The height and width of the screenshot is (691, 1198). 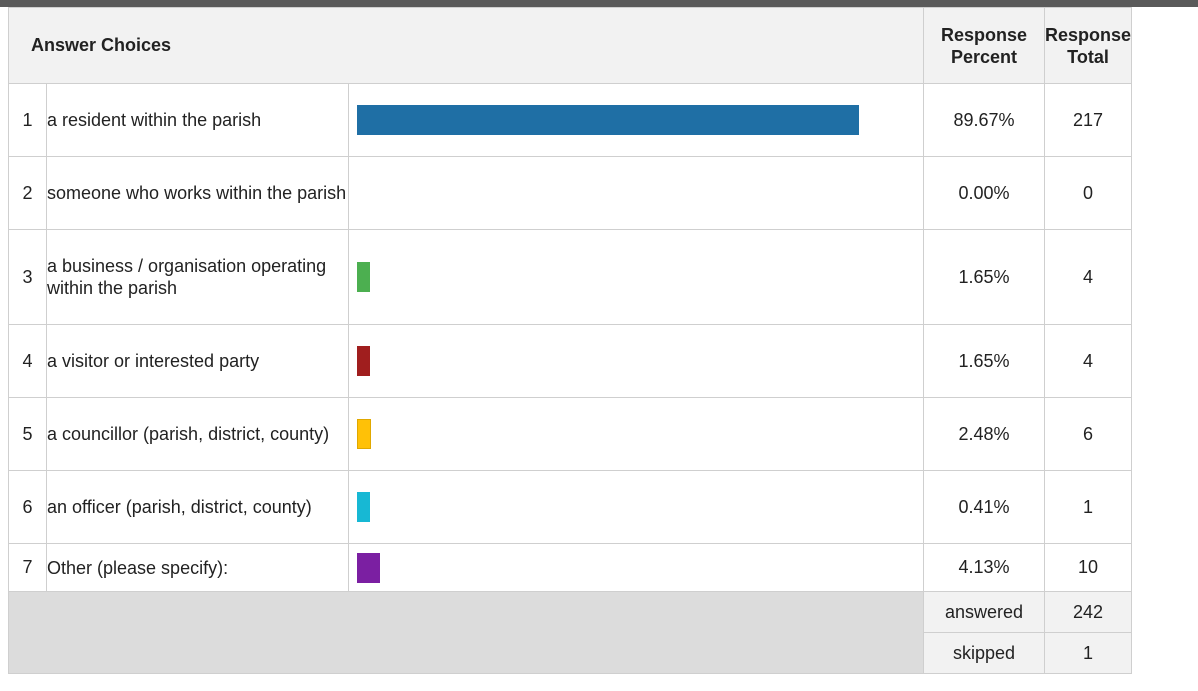 What do you see at coordinates (466, 45) in the screenshot?
I see `answer-choices-header: Answer Choices` at bounding box center [466, 45].